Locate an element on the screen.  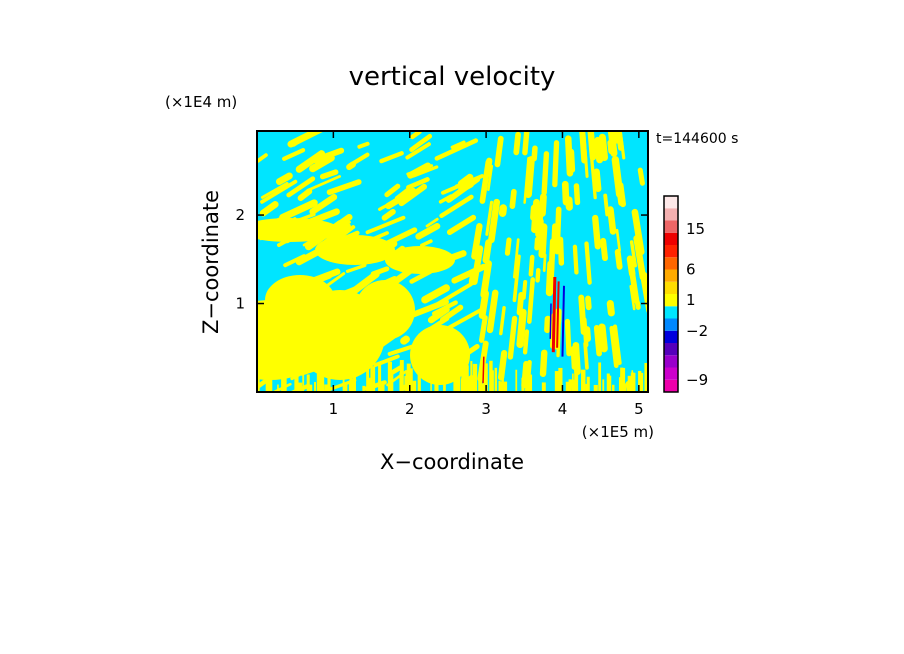
field-blob is located at coordinates (385, 310).